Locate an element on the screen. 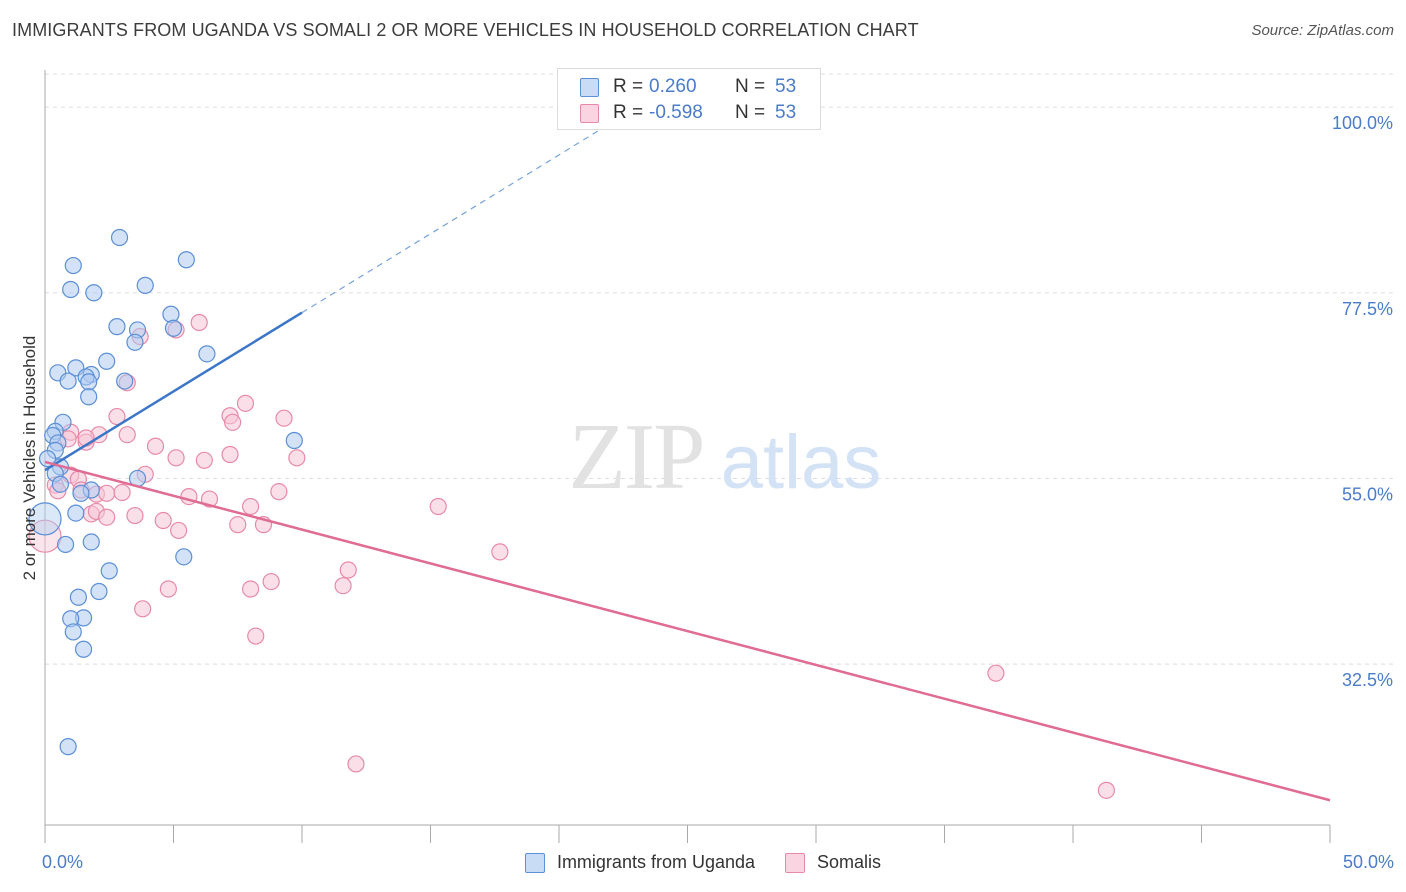  r-value: -0.598 is located at coordinates (676, 112).